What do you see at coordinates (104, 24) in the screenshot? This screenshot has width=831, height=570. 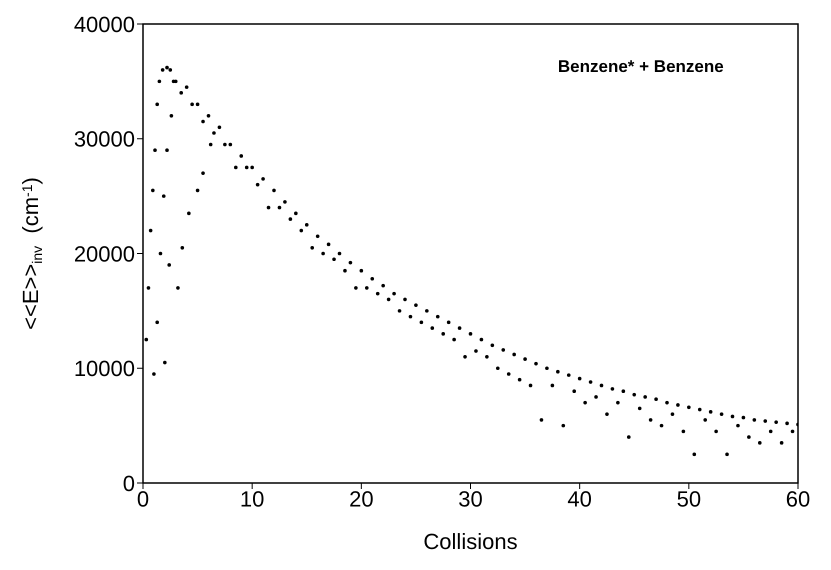 I see `y-tick-label: 40000` at bounding box center [104, 24].